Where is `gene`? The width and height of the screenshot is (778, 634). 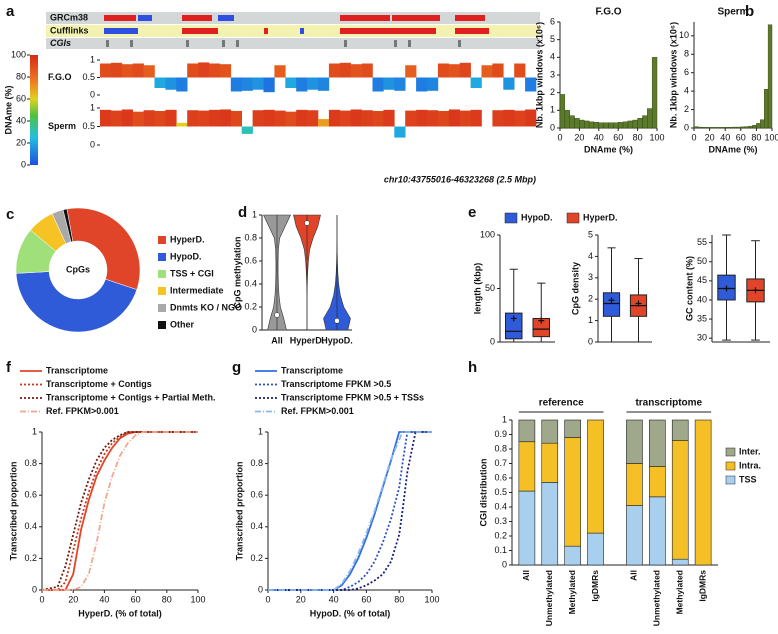 gene is located at coordinates (302, 31).